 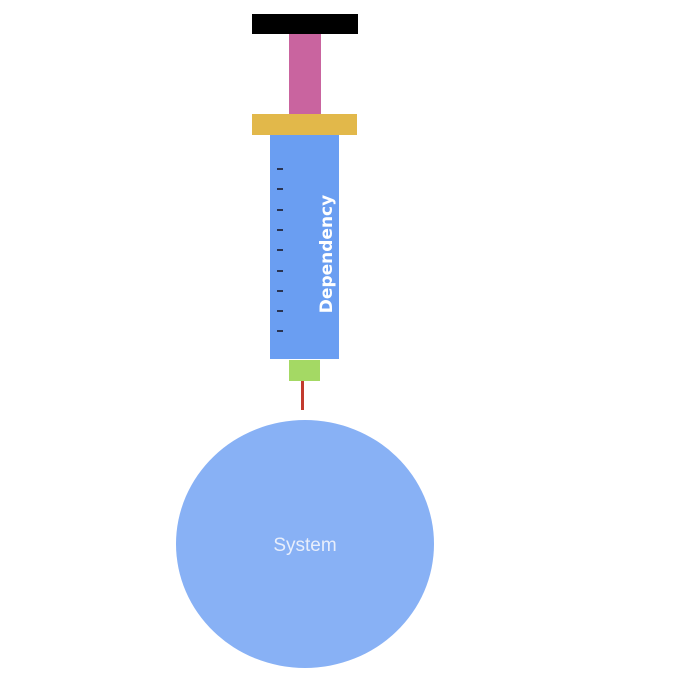 I want to click on syringe-plunger-rod, so click(x=305, y=74).